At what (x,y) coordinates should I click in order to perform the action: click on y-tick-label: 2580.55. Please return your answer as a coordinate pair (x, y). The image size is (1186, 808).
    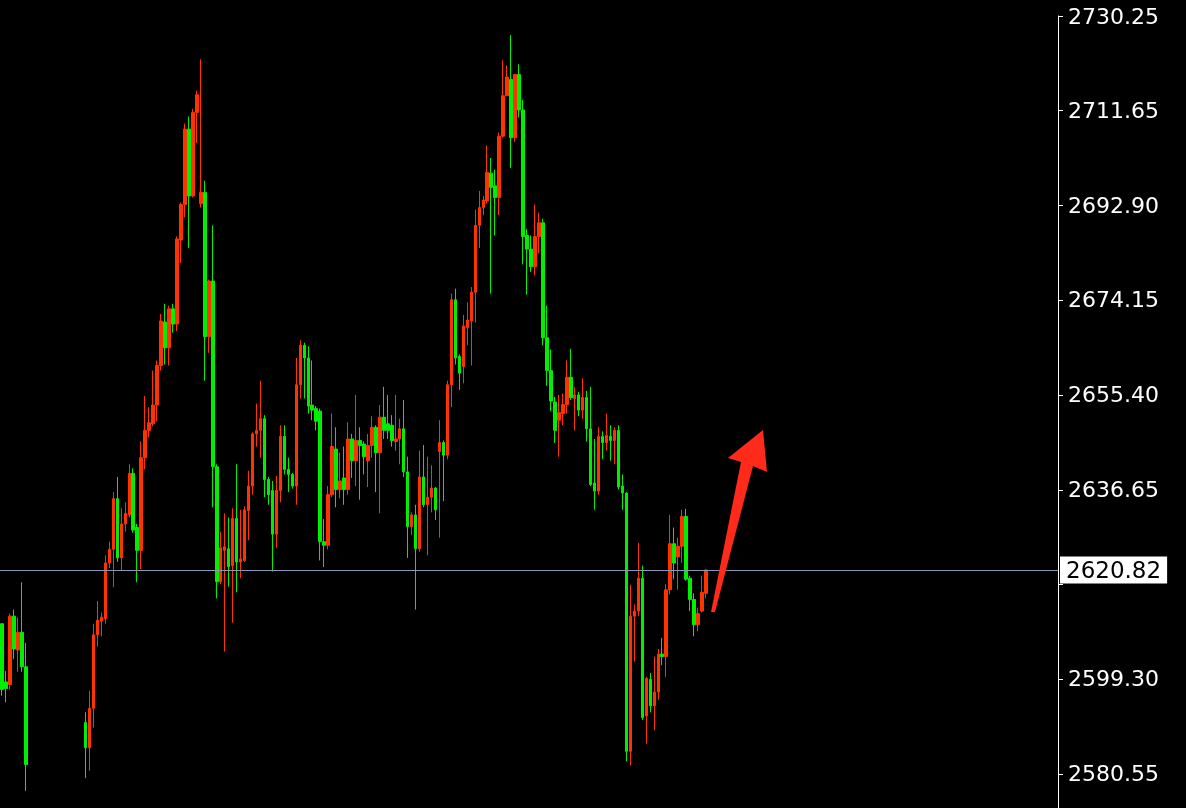
    Looking at the image, I should click on (1113, 774).